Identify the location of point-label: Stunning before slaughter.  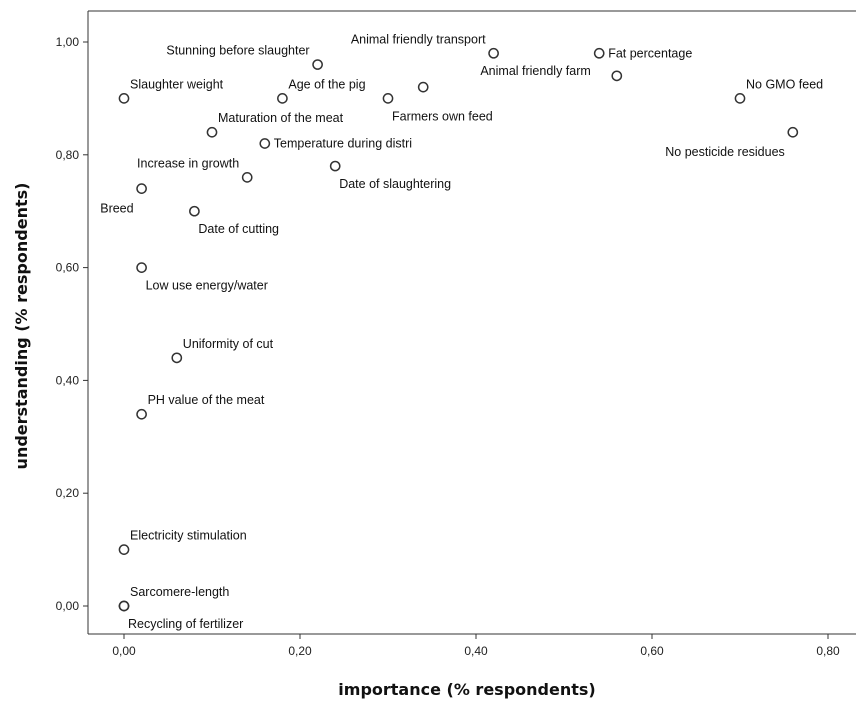
(237, 51).